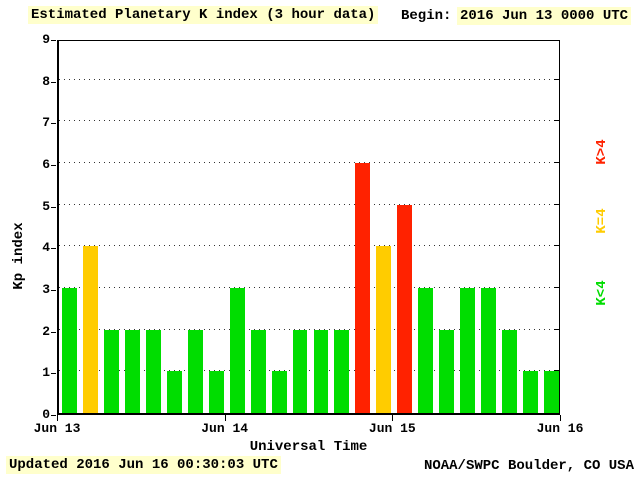 This screenshot has height=480, width=640. I want to click on y-tick-label: 8, so click(46, 81).